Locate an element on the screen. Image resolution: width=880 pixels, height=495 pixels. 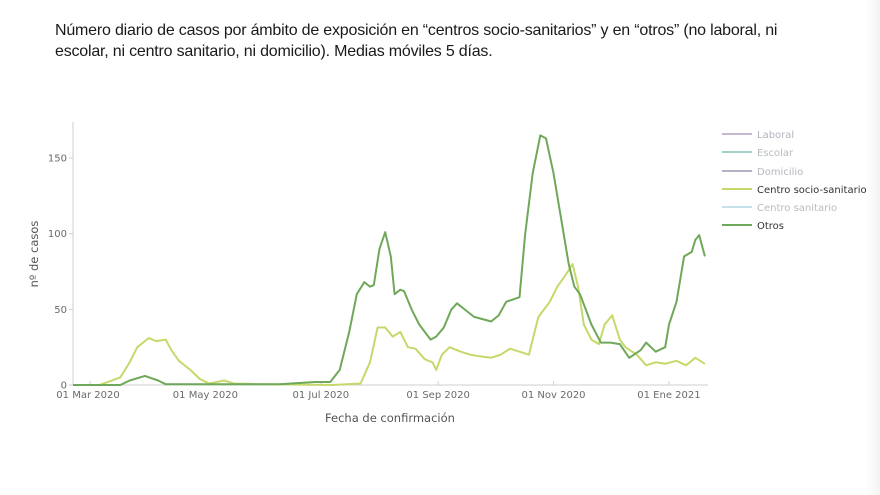
legend-item-centro-sanitario: Centro sanitario is located at coordinates (779, 208).